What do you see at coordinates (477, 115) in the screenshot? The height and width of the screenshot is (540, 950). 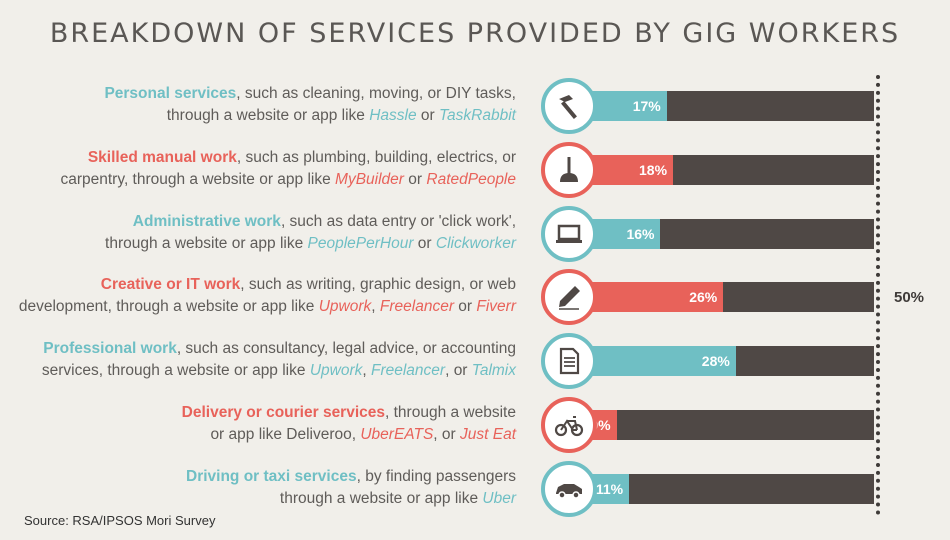 I see `app-name: TaskRabbit` at bounding box center [477, 115].